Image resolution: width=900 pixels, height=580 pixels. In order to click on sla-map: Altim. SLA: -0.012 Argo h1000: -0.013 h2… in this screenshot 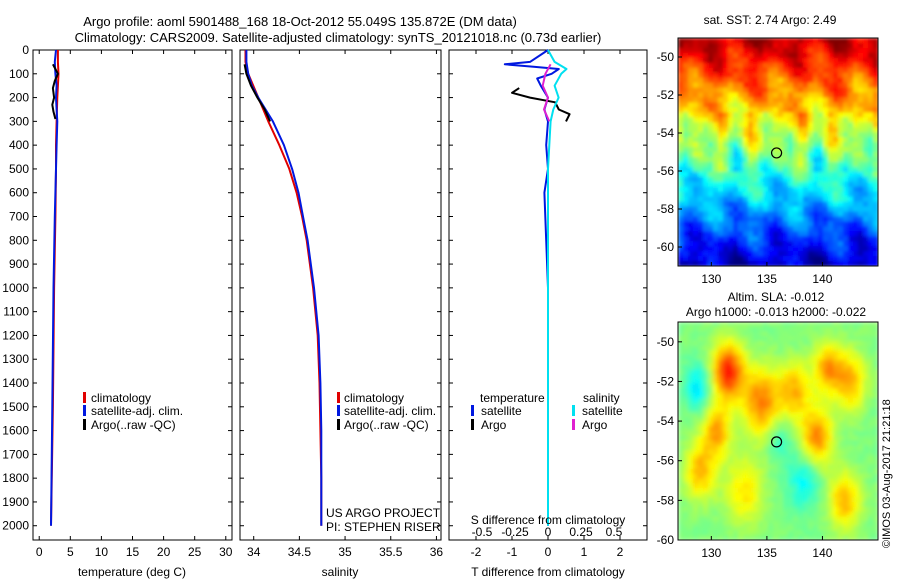, I will do `click(768, 425)`.